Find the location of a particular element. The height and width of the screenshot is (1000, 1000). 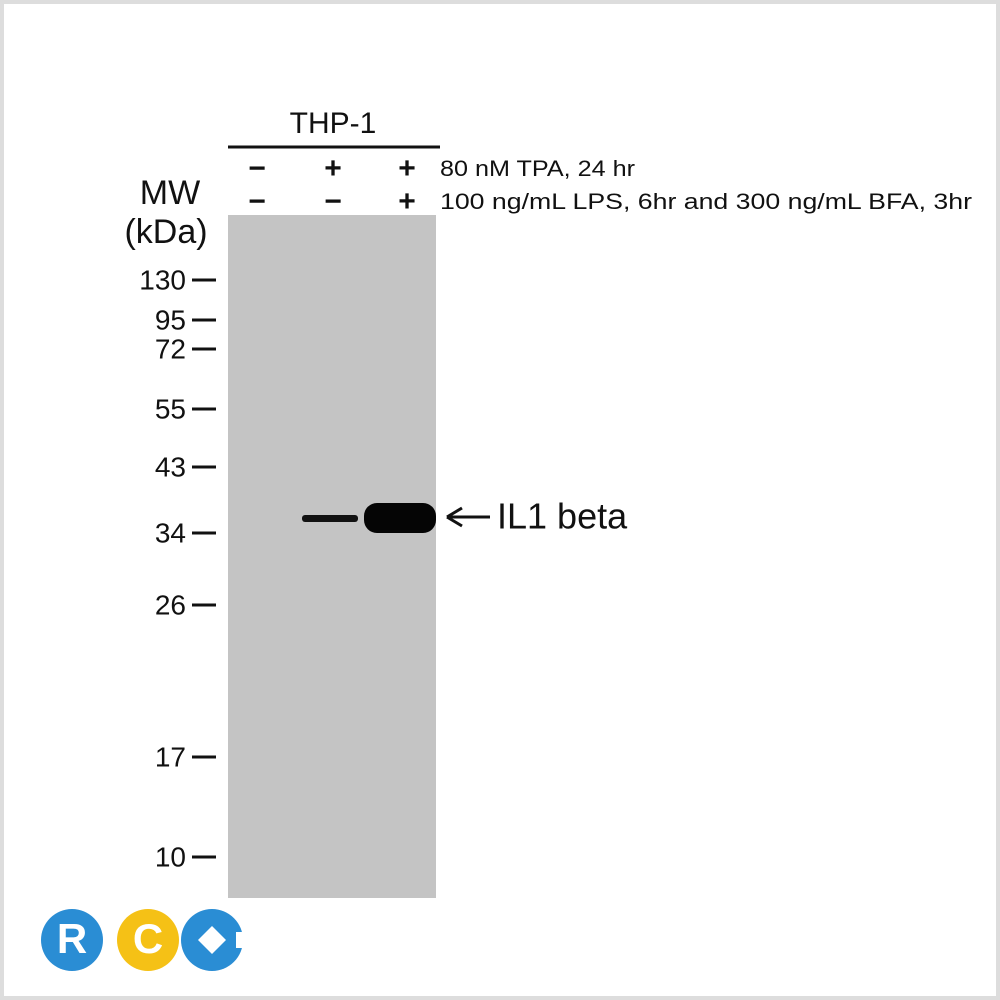

mw-marker-label: 34 is located at coordinates (170, 532).